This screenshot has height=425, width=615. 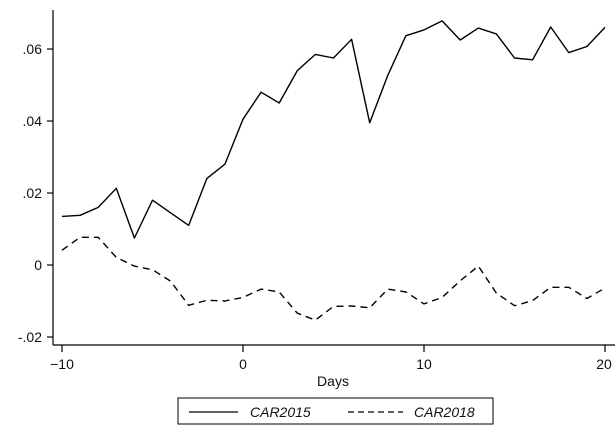 I want to click on x-tick-label: 20, so click(x=604, y=364).